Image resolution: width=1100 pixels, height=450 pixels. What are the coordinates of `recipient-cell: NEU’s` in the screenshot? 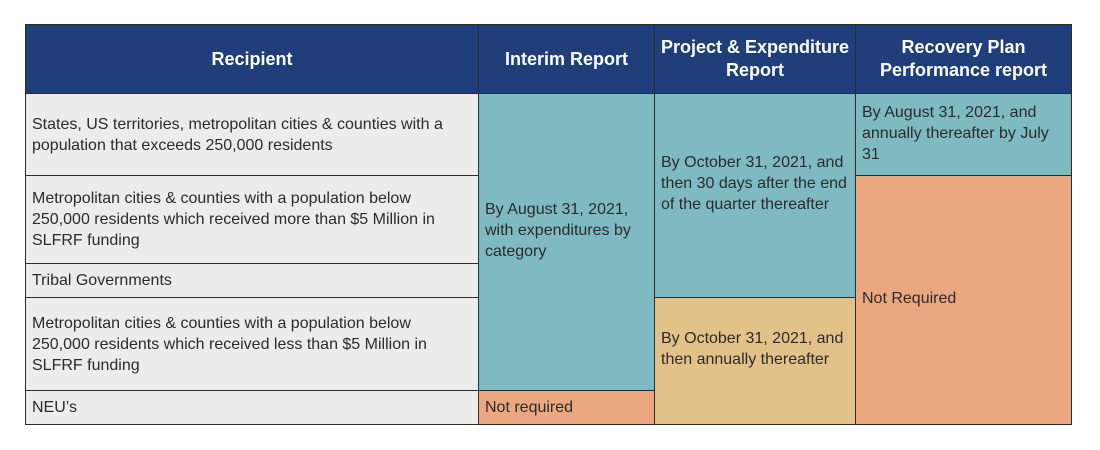 It's located at (252, 407).